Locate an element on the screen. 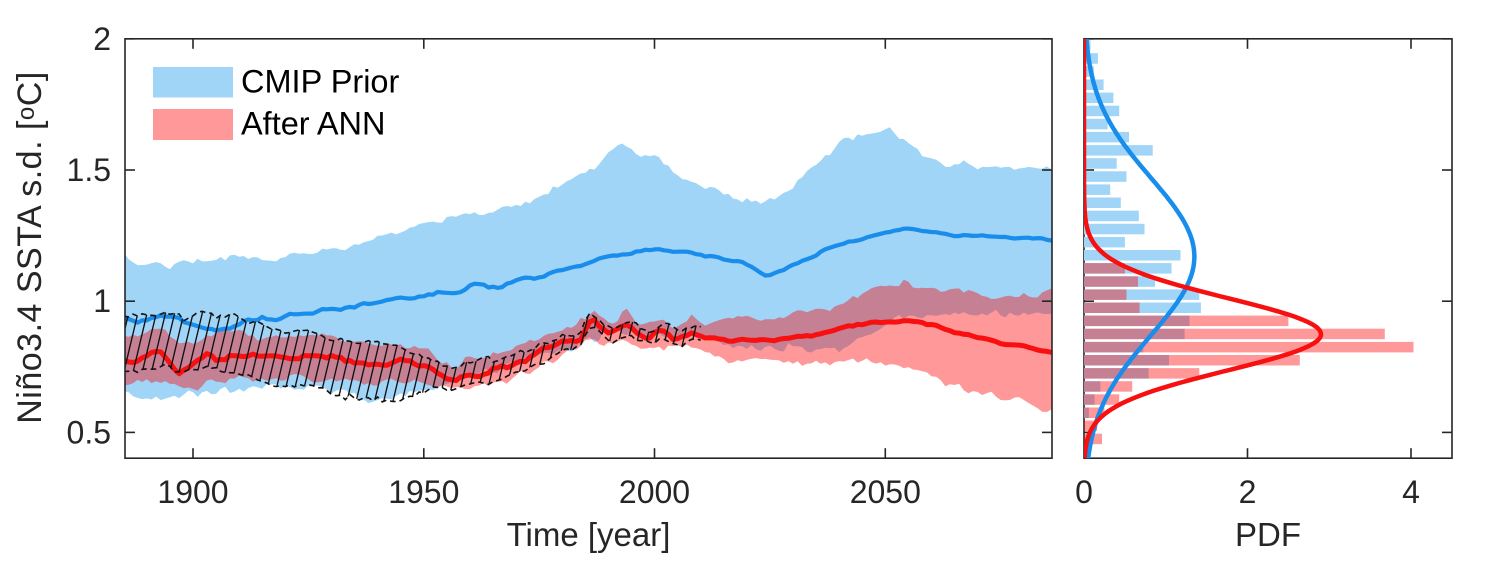 The image size is (1500, 569). svg-text: 1.5 is located at coordinates (89, 170).